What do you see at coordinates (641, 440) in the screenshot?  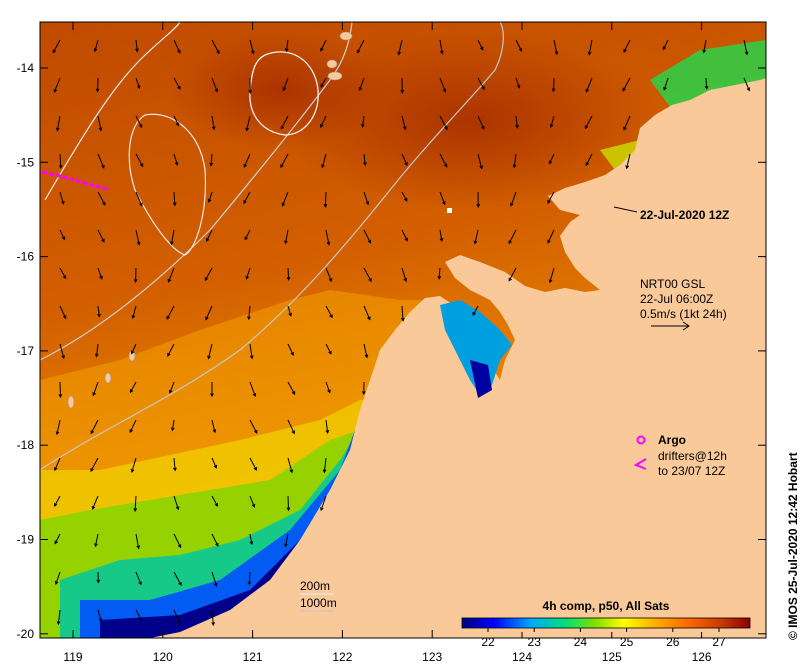 I see `argo-float-circle-icon` at bounding box center [641, 440].